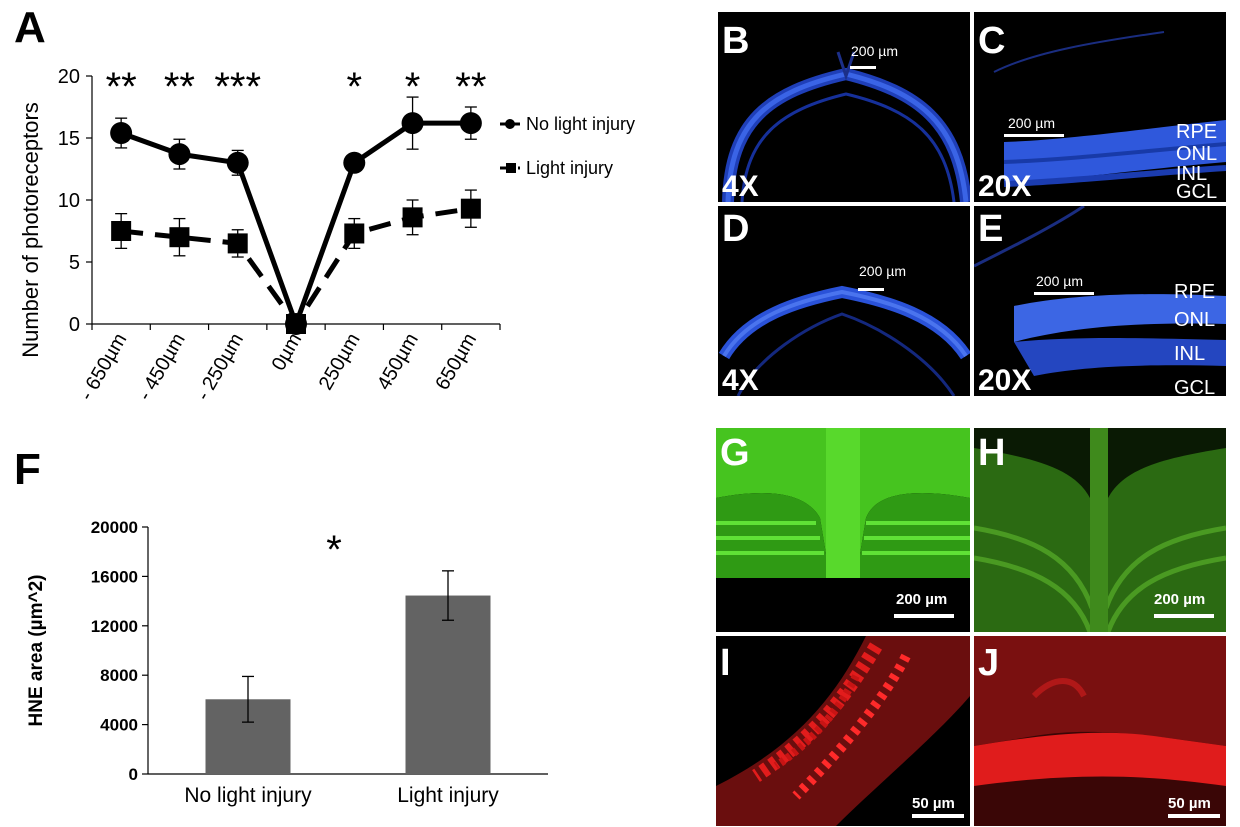 This screenshot has width=1240, height=827. Describe the element at coordinates (1109, 109) in the screenshot. I see `micrograph-c-image` at that location.